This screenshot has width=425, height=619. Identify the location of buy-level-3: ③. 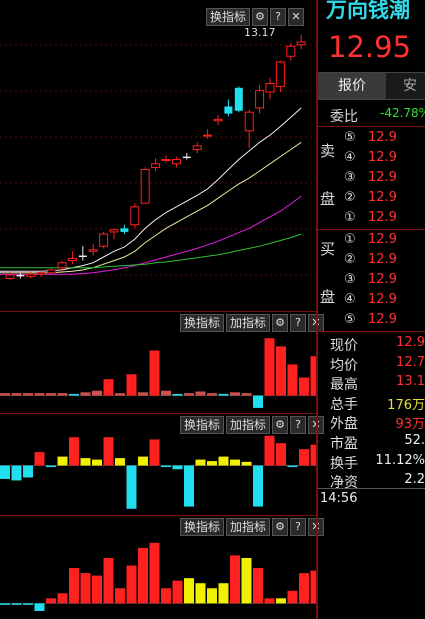
(350, 279).